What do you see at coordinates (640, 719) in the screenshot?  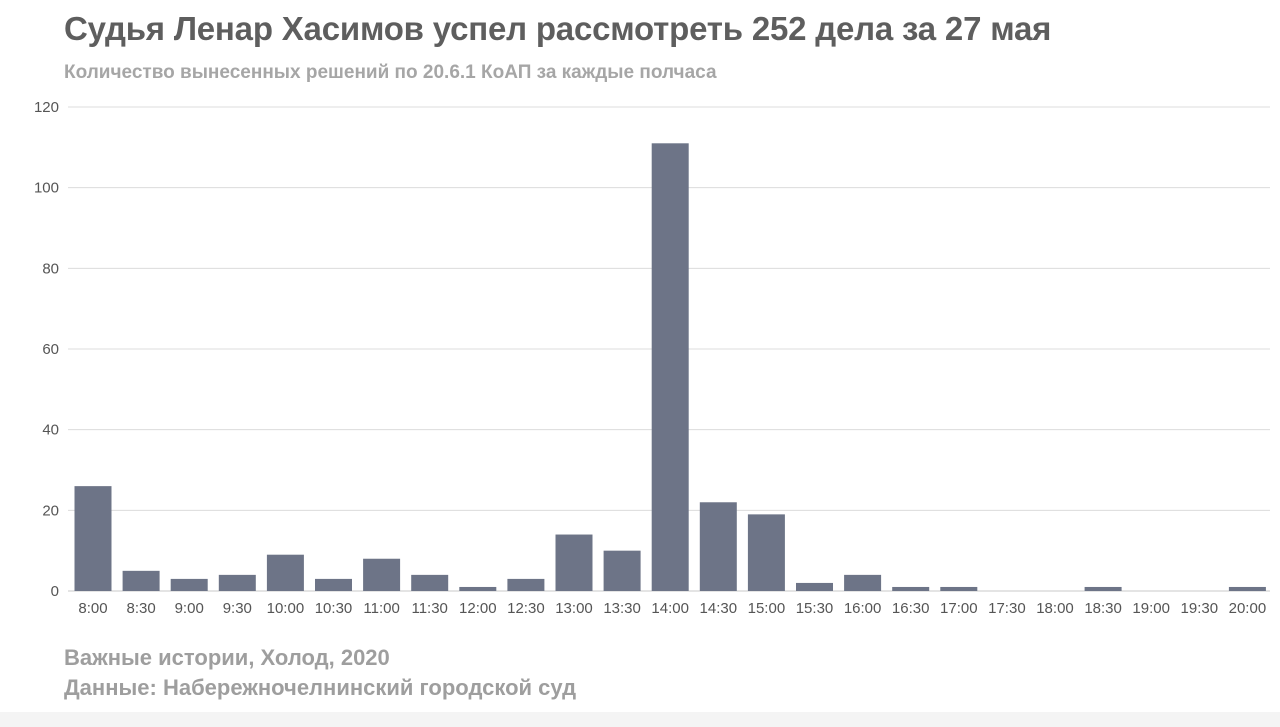 I see `bottom-strip` at bounding box center [640, 719].